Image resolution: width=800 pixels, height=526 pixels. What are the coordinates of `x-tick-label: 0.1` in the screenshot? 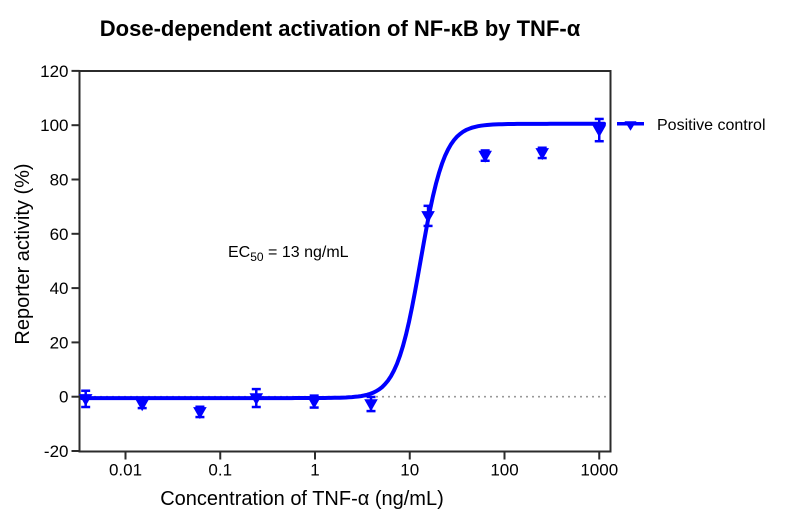 It's located at (220, 470).